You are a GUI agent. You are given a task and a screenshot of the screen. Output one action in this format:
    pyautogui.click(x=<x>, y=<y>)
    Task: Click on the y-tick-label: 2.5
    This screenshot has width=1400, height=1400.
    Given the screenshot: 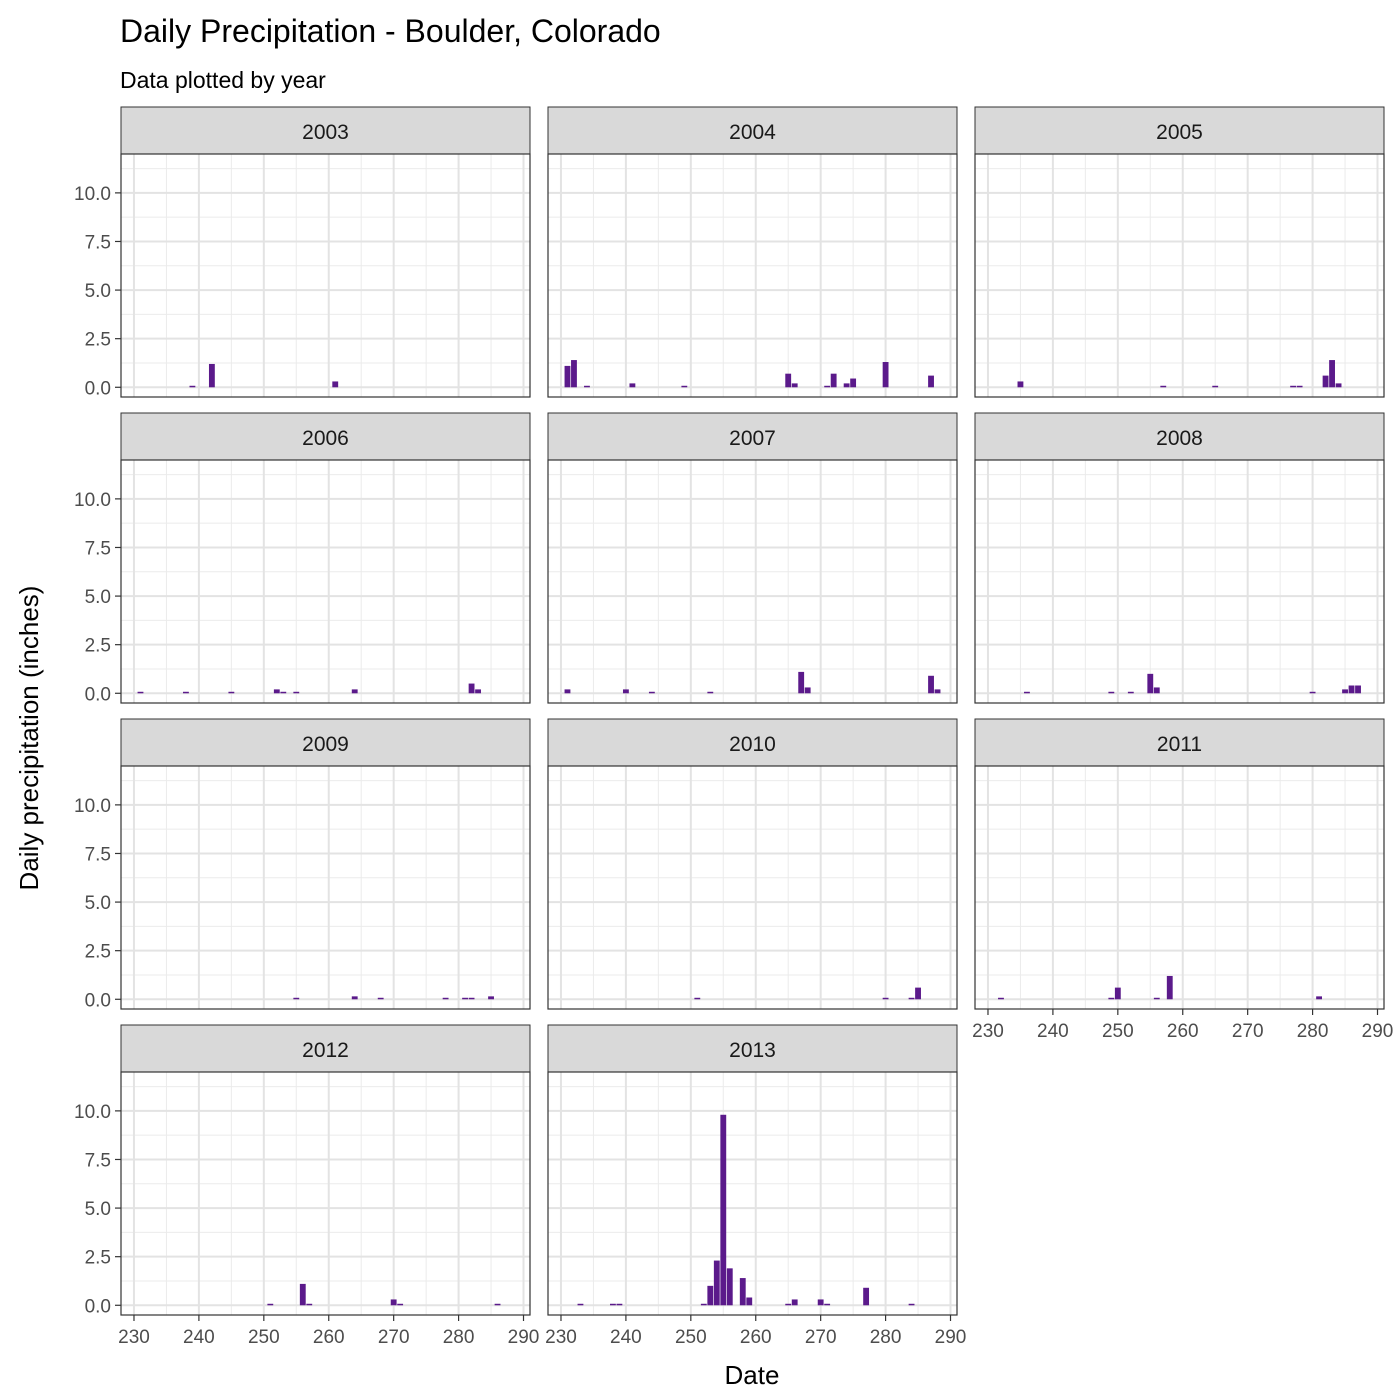 What is the action you would take?
    pyautogui.click(x=98, y=1258)
    